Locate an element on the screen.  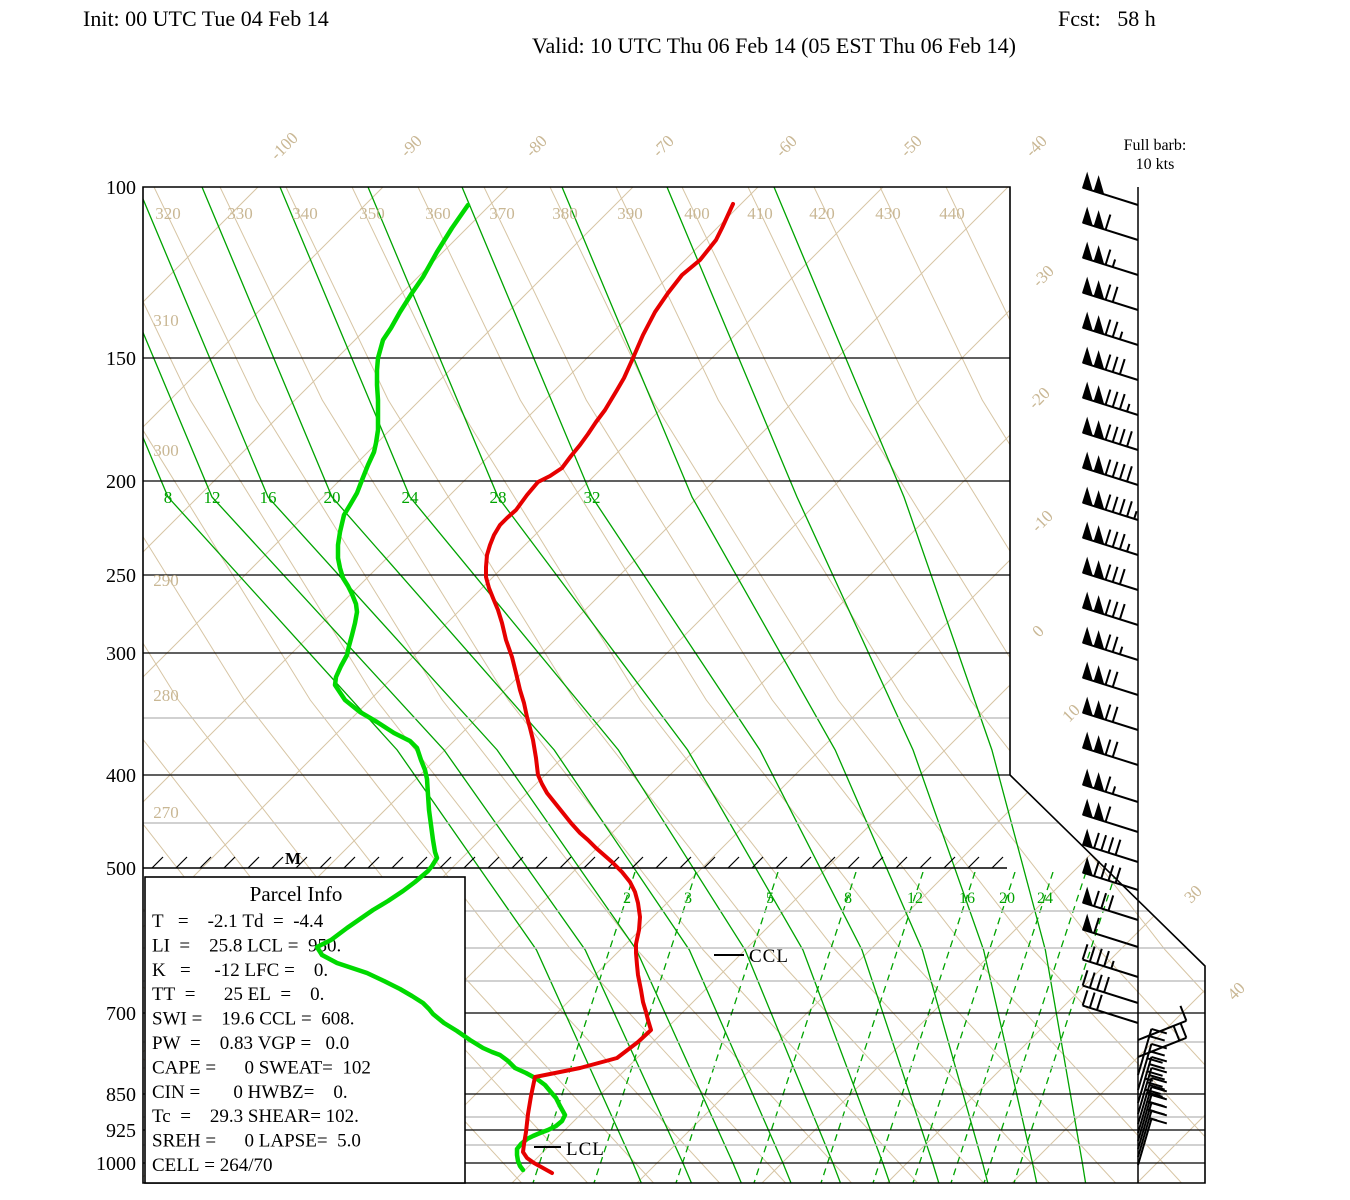
ccl-label: CCL is located at coordinates (769, 956).